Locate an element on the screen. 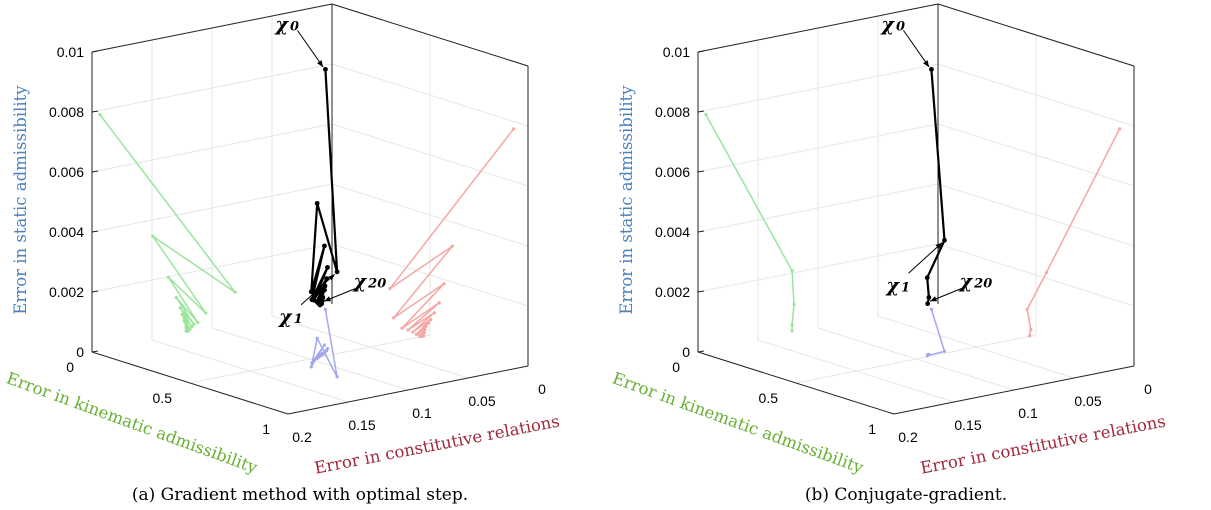 The image size is (1211, 510). conjugate-z-tick-label: 0.01 is located at coordinates (676, 52).